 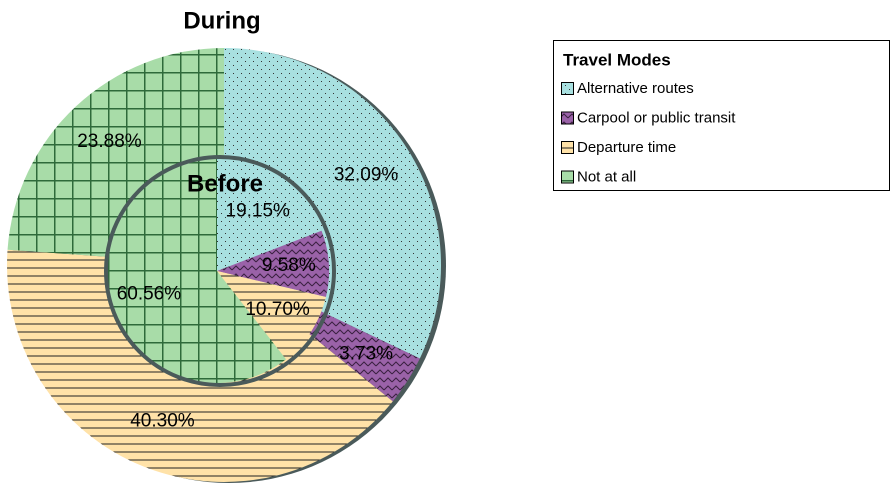 What do you see at coordinates (289, 265) in the screenshot?
I see `value-label: 9.58%` at bounding box center [289, 265].